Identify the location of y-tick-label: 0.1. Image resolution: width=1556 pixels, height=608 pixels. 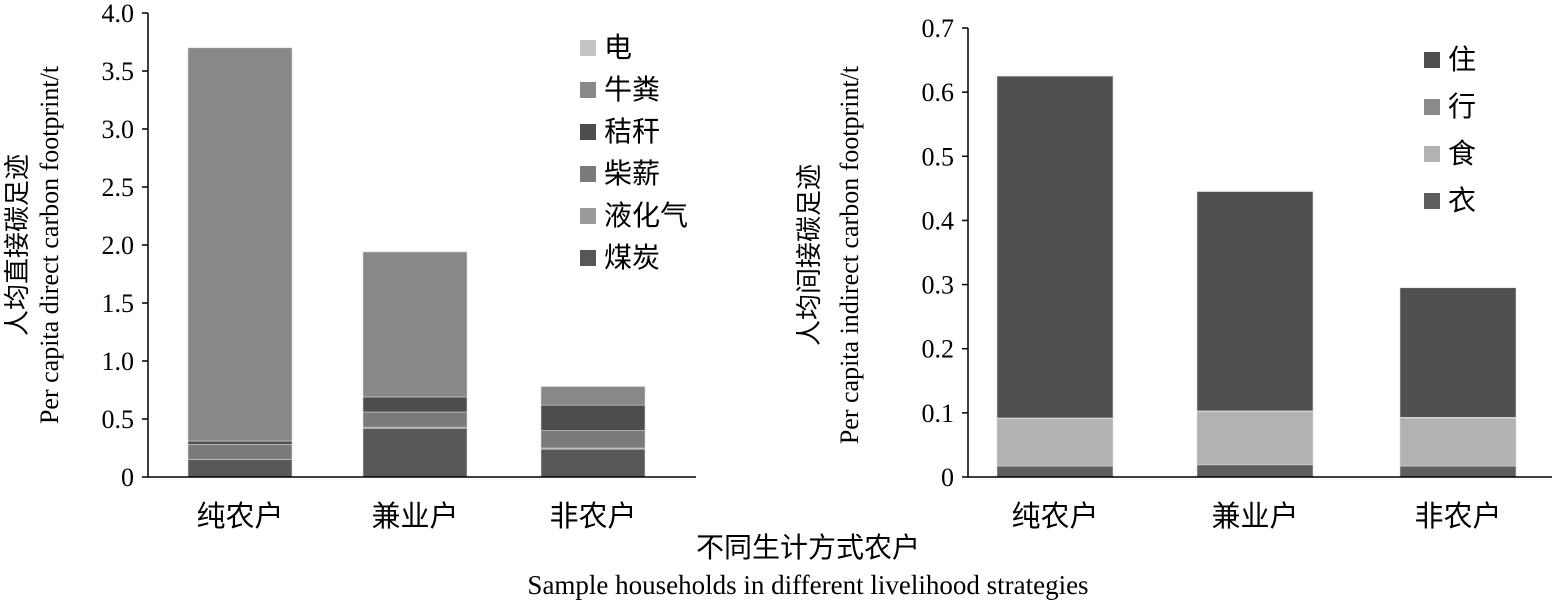
(938, 413).